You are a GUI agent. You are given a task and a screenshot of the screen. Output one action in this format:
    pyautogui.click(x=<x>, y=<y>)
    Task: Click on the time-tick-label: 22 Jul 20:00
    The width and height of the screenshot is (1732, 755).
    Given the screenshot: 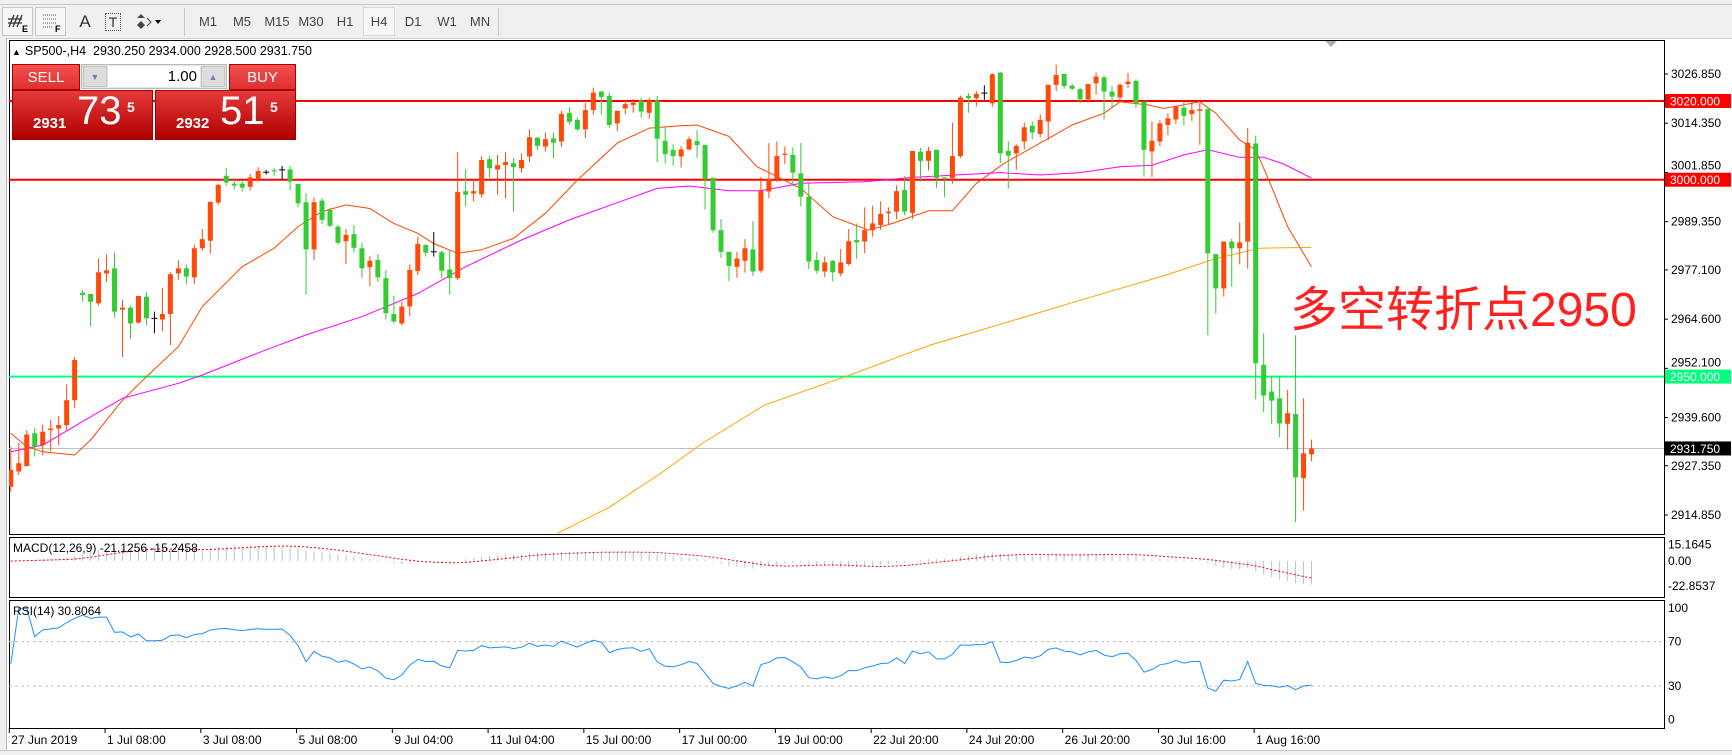 What is the action you would take?
    pyautogui.click(x=906, y=740)
    